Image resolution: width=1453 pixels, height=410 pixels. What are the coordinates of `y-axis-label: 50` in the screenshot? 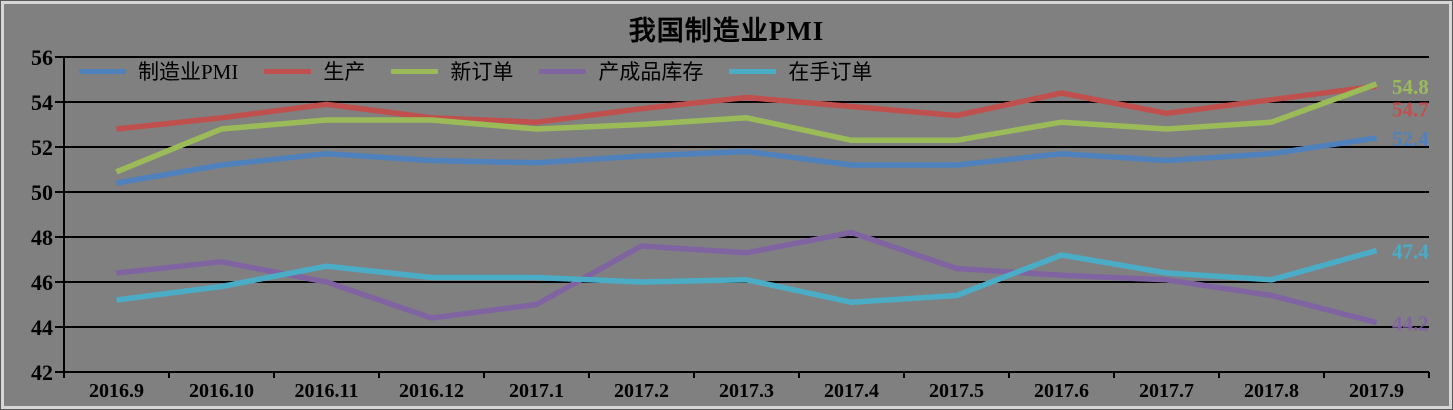 It's located at (42, 192).